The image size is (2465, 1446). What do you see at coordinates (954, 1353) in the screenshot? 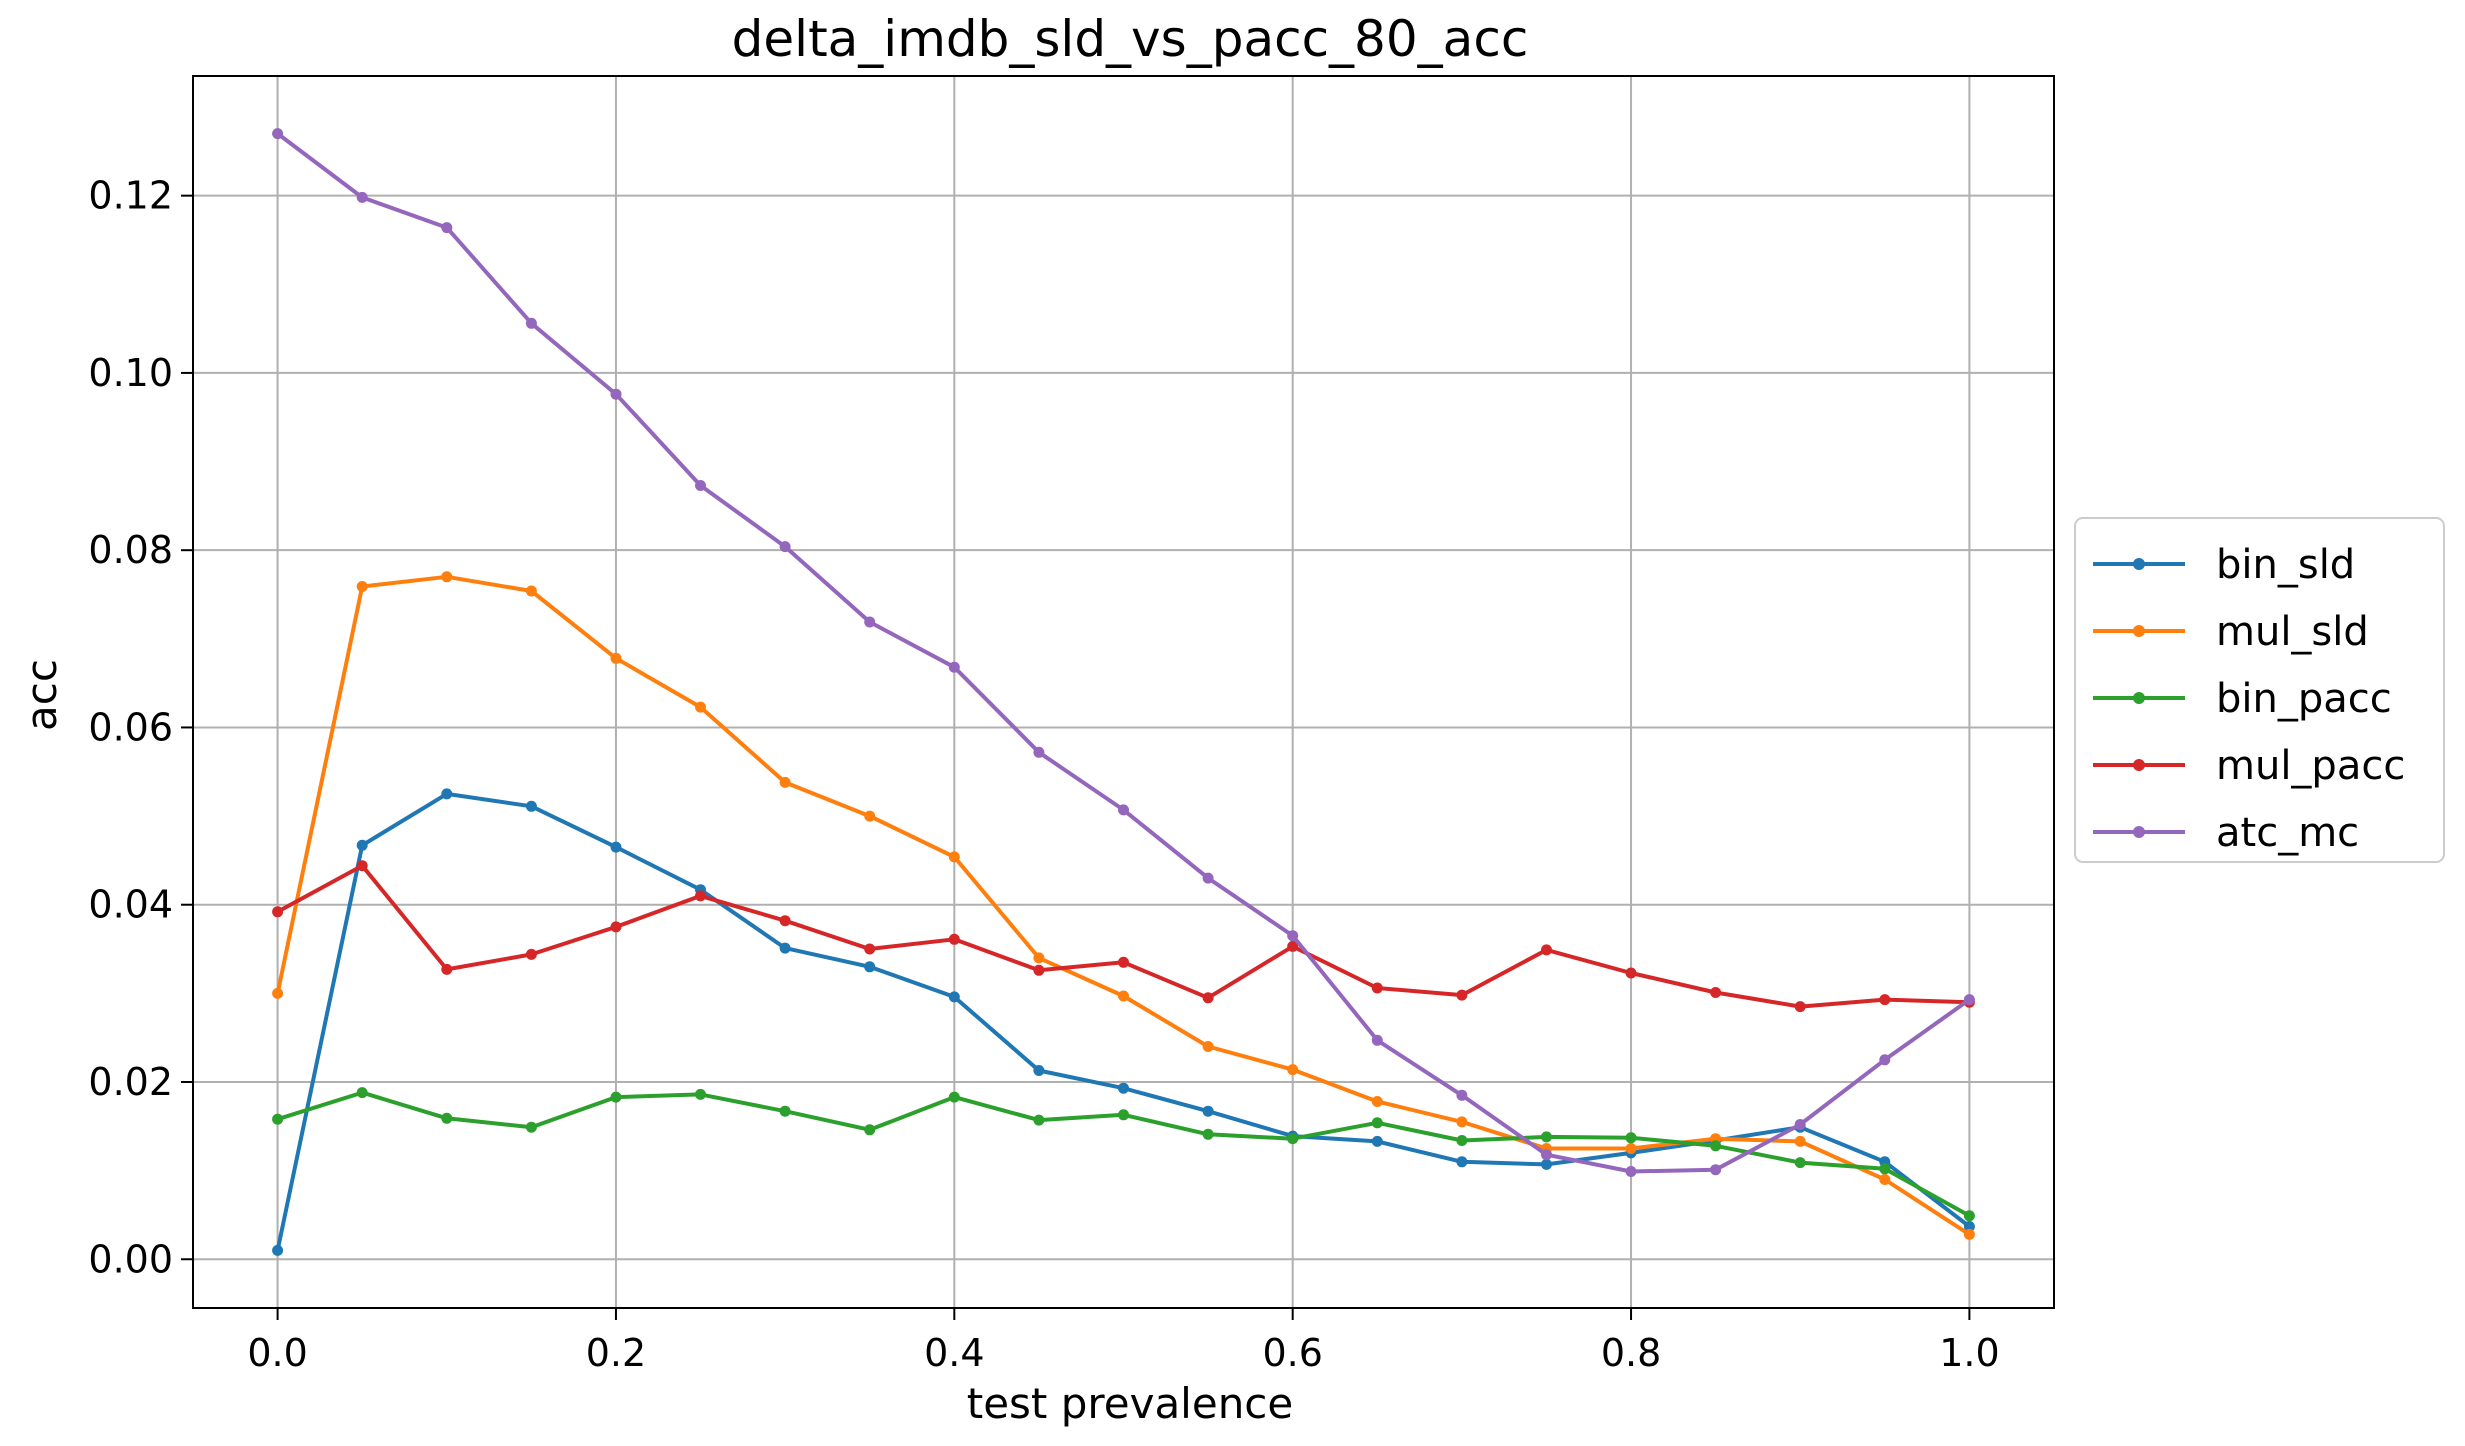
I see `x-tick-label: 0.4` at bounding box center [954, 1353].